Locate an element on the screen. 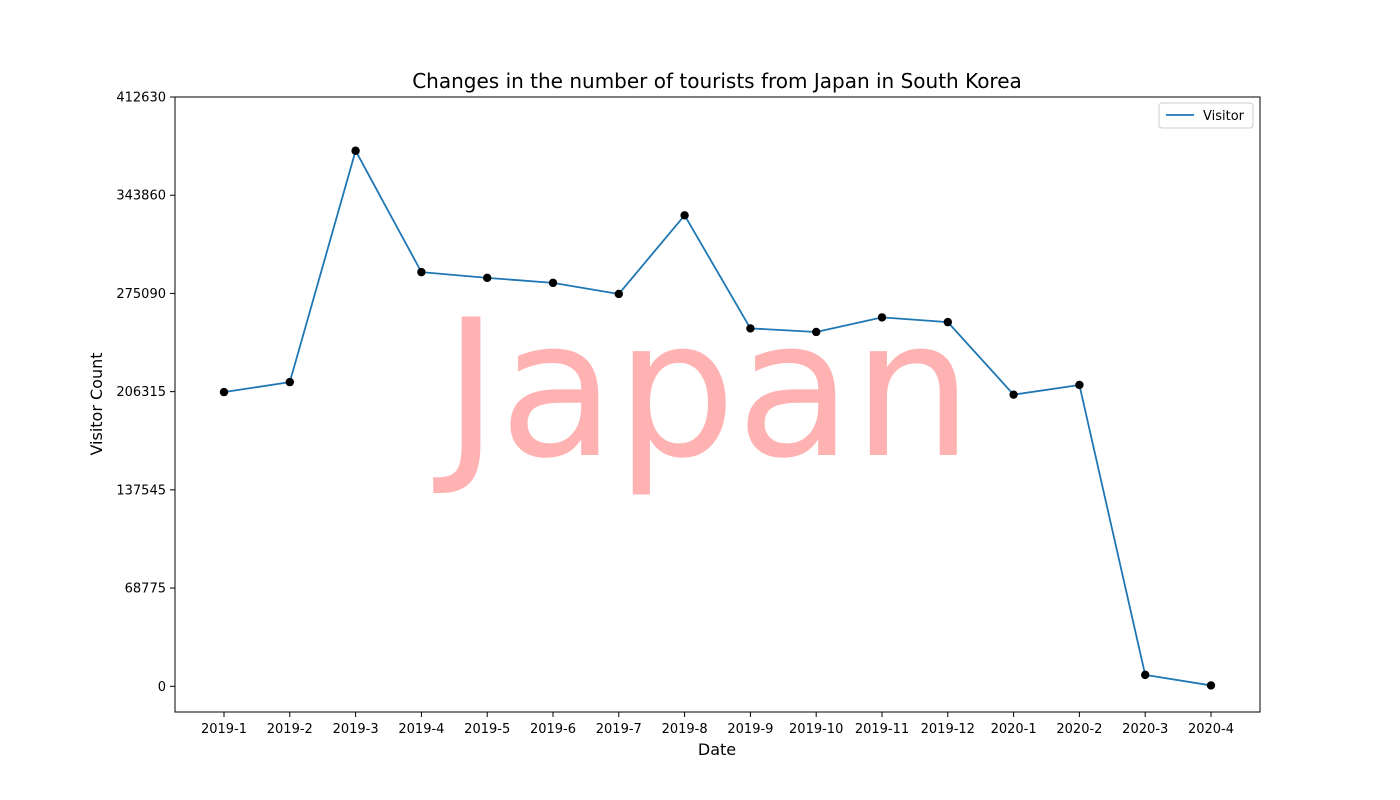 The image size is (1400, 800). x-tick-label: 2019-11 is located at coordinates (882, 729).